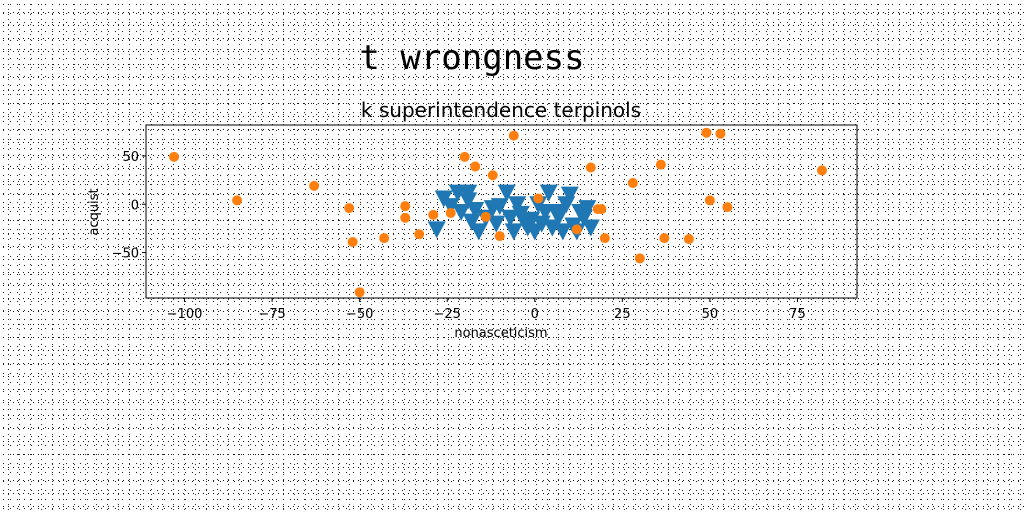  I want to click on x-axis-label: nonasceticism, so click(500, 333).